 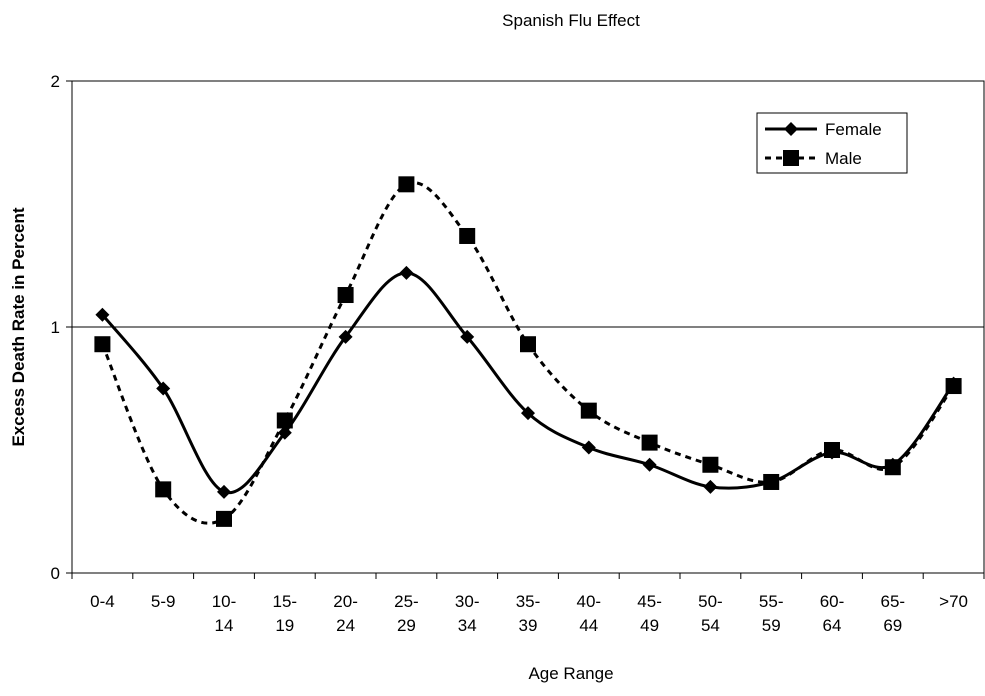 What do you see at coordinates (589, 613) in the screenshot?
I see `x-tick-label: 40-44` at bounding box center [589, 613].